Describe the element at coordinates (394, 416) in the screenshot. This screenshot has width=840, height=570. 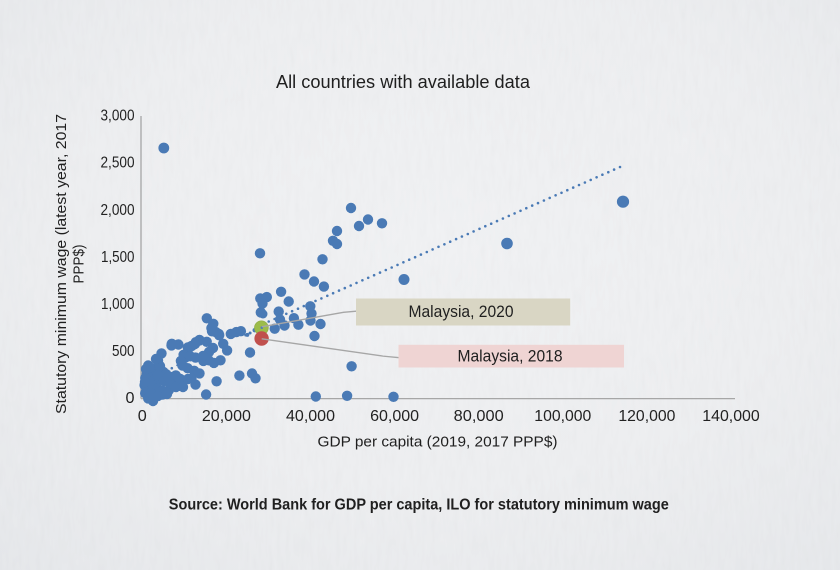
I see `svg-text: 60,000` at that location.